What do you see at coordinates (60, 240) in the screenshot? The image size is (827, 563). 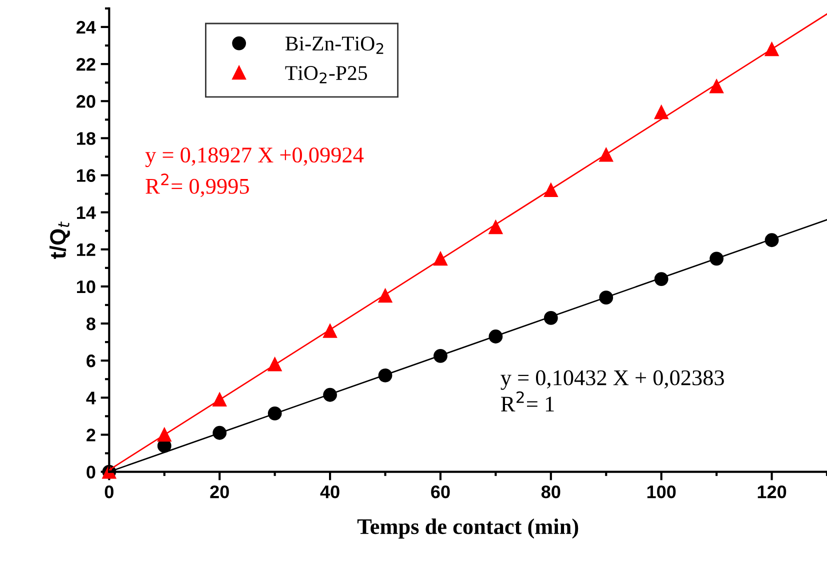 I see `y-axis-title: t/Q$_{t}$` at bounding box center [60, 240].